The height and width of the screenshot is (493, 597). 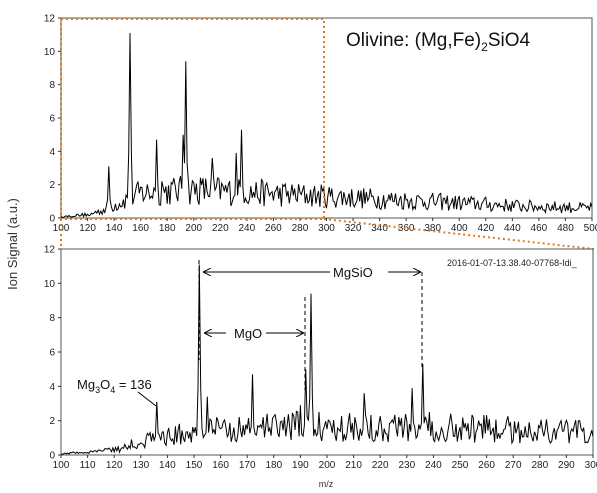 What do you see at coordinates (539, 228) in the screenshot?
I see `top-xtick-label: 460` at bounding box center [539, 228].